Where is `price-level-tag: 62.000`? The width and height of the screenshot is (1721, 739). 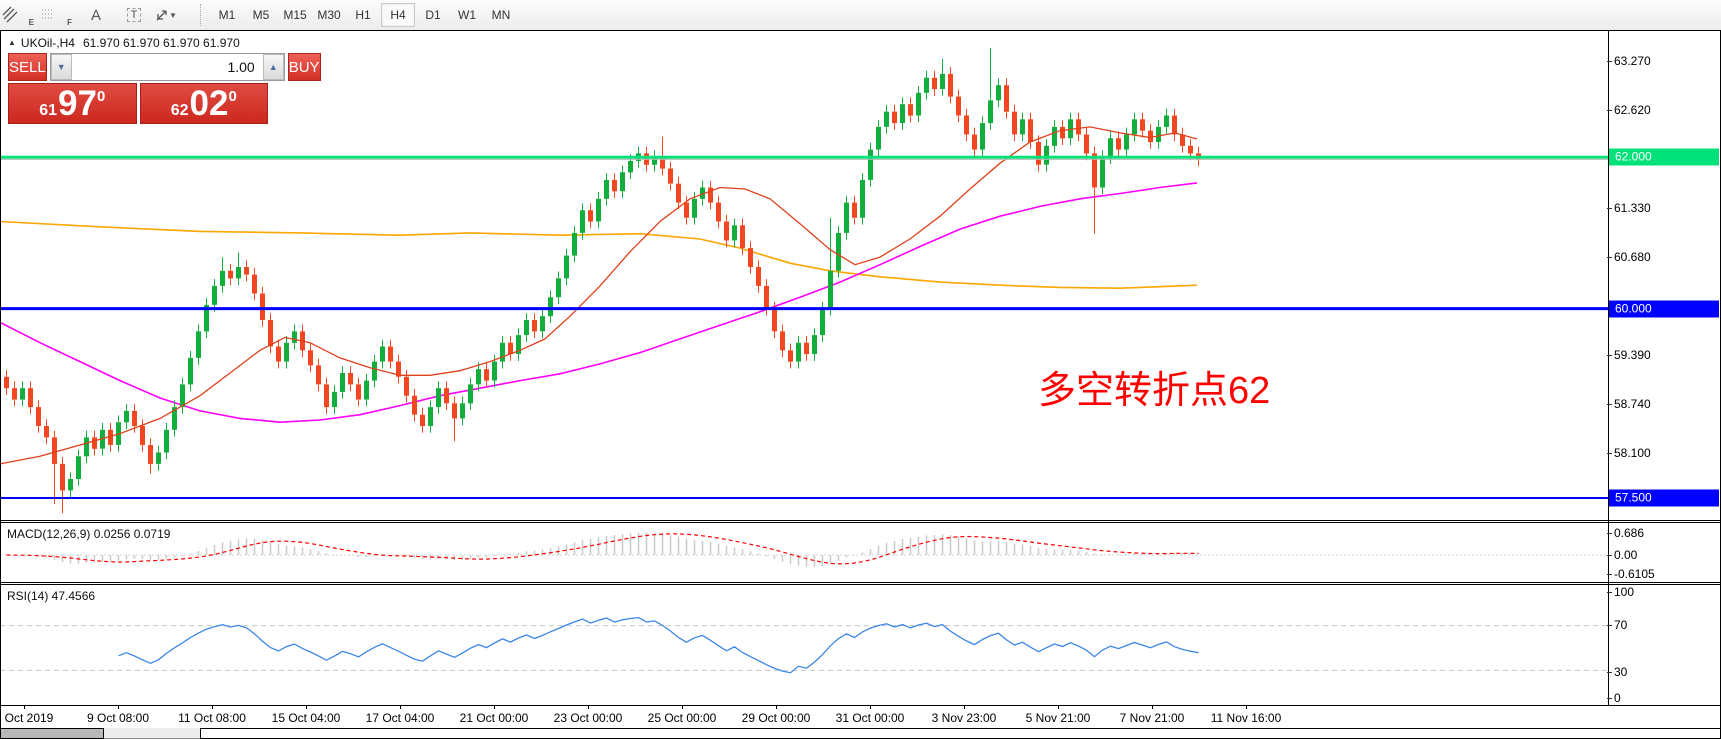
price-level-tag: 62.000 is located at coordinates (1664, 157).